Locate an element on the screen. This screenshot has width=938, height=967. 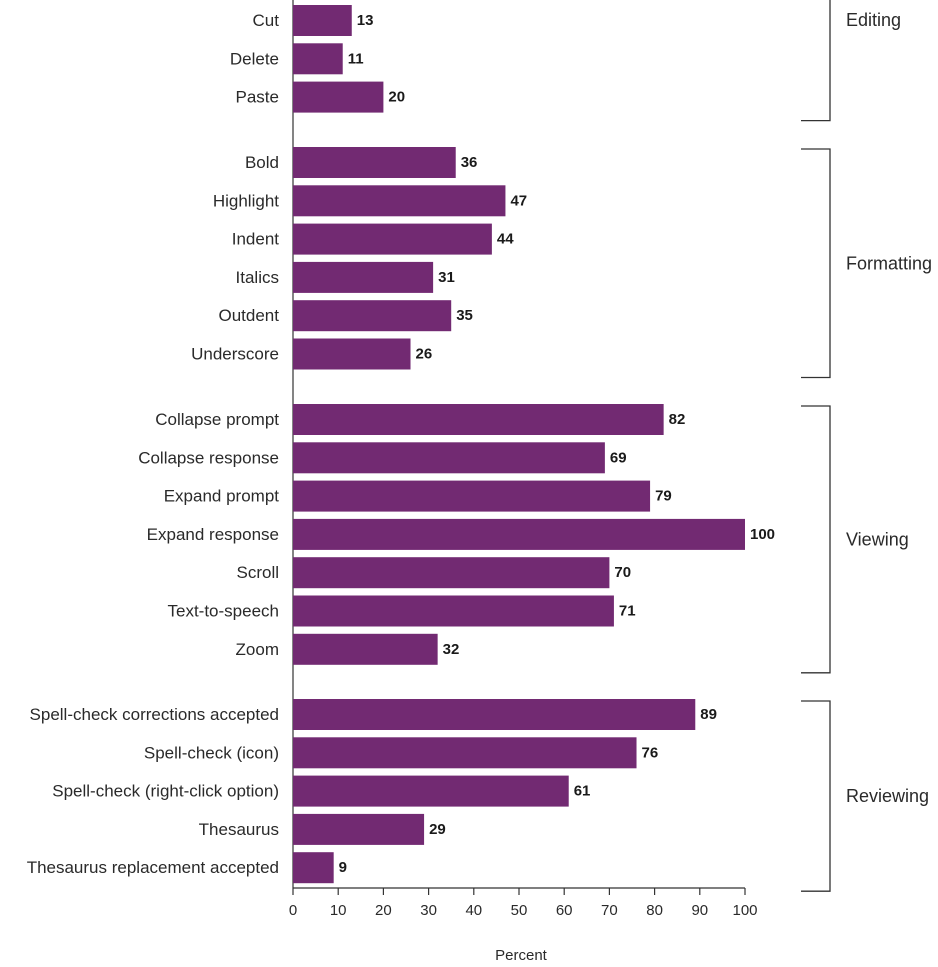
data-label: 44 is located at coordinates (505, 239).